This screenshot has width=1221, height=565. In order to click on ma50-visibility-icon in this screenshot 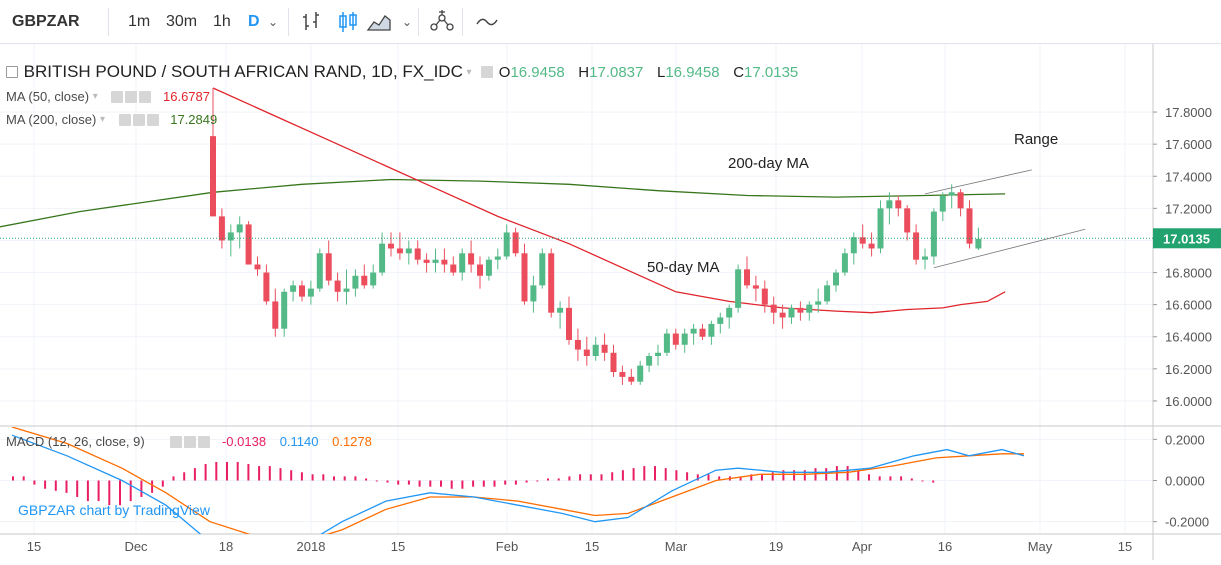, I will do `click(117, 96)`.